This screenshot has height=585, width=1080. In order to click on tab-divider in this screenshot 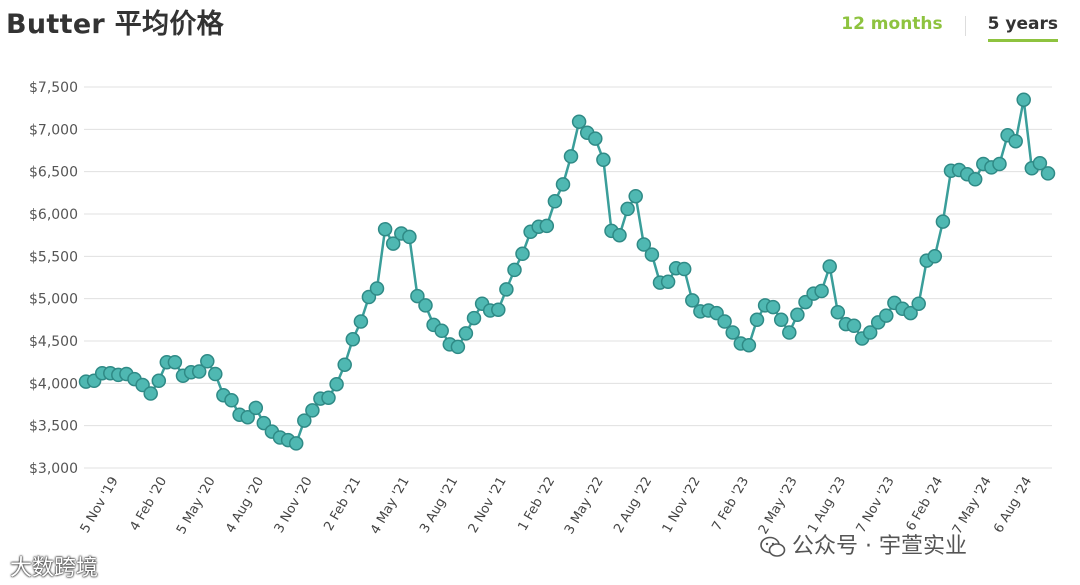, I will do `click(965, 26)`.